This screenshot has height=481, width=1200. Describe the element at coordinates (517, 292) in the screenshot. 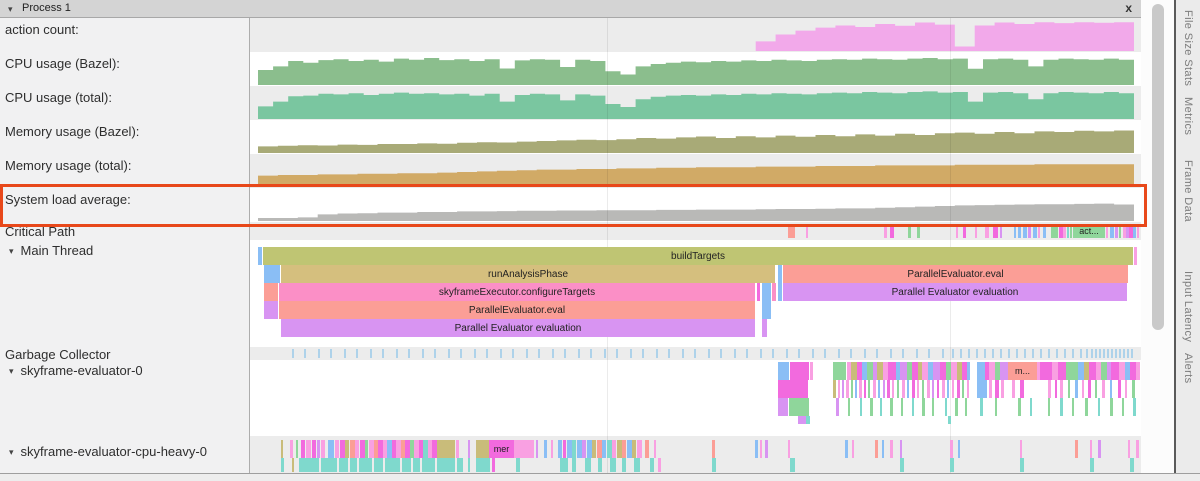

I see `trace-event-bar: skyframeExecutor.configureTargets` at that location.